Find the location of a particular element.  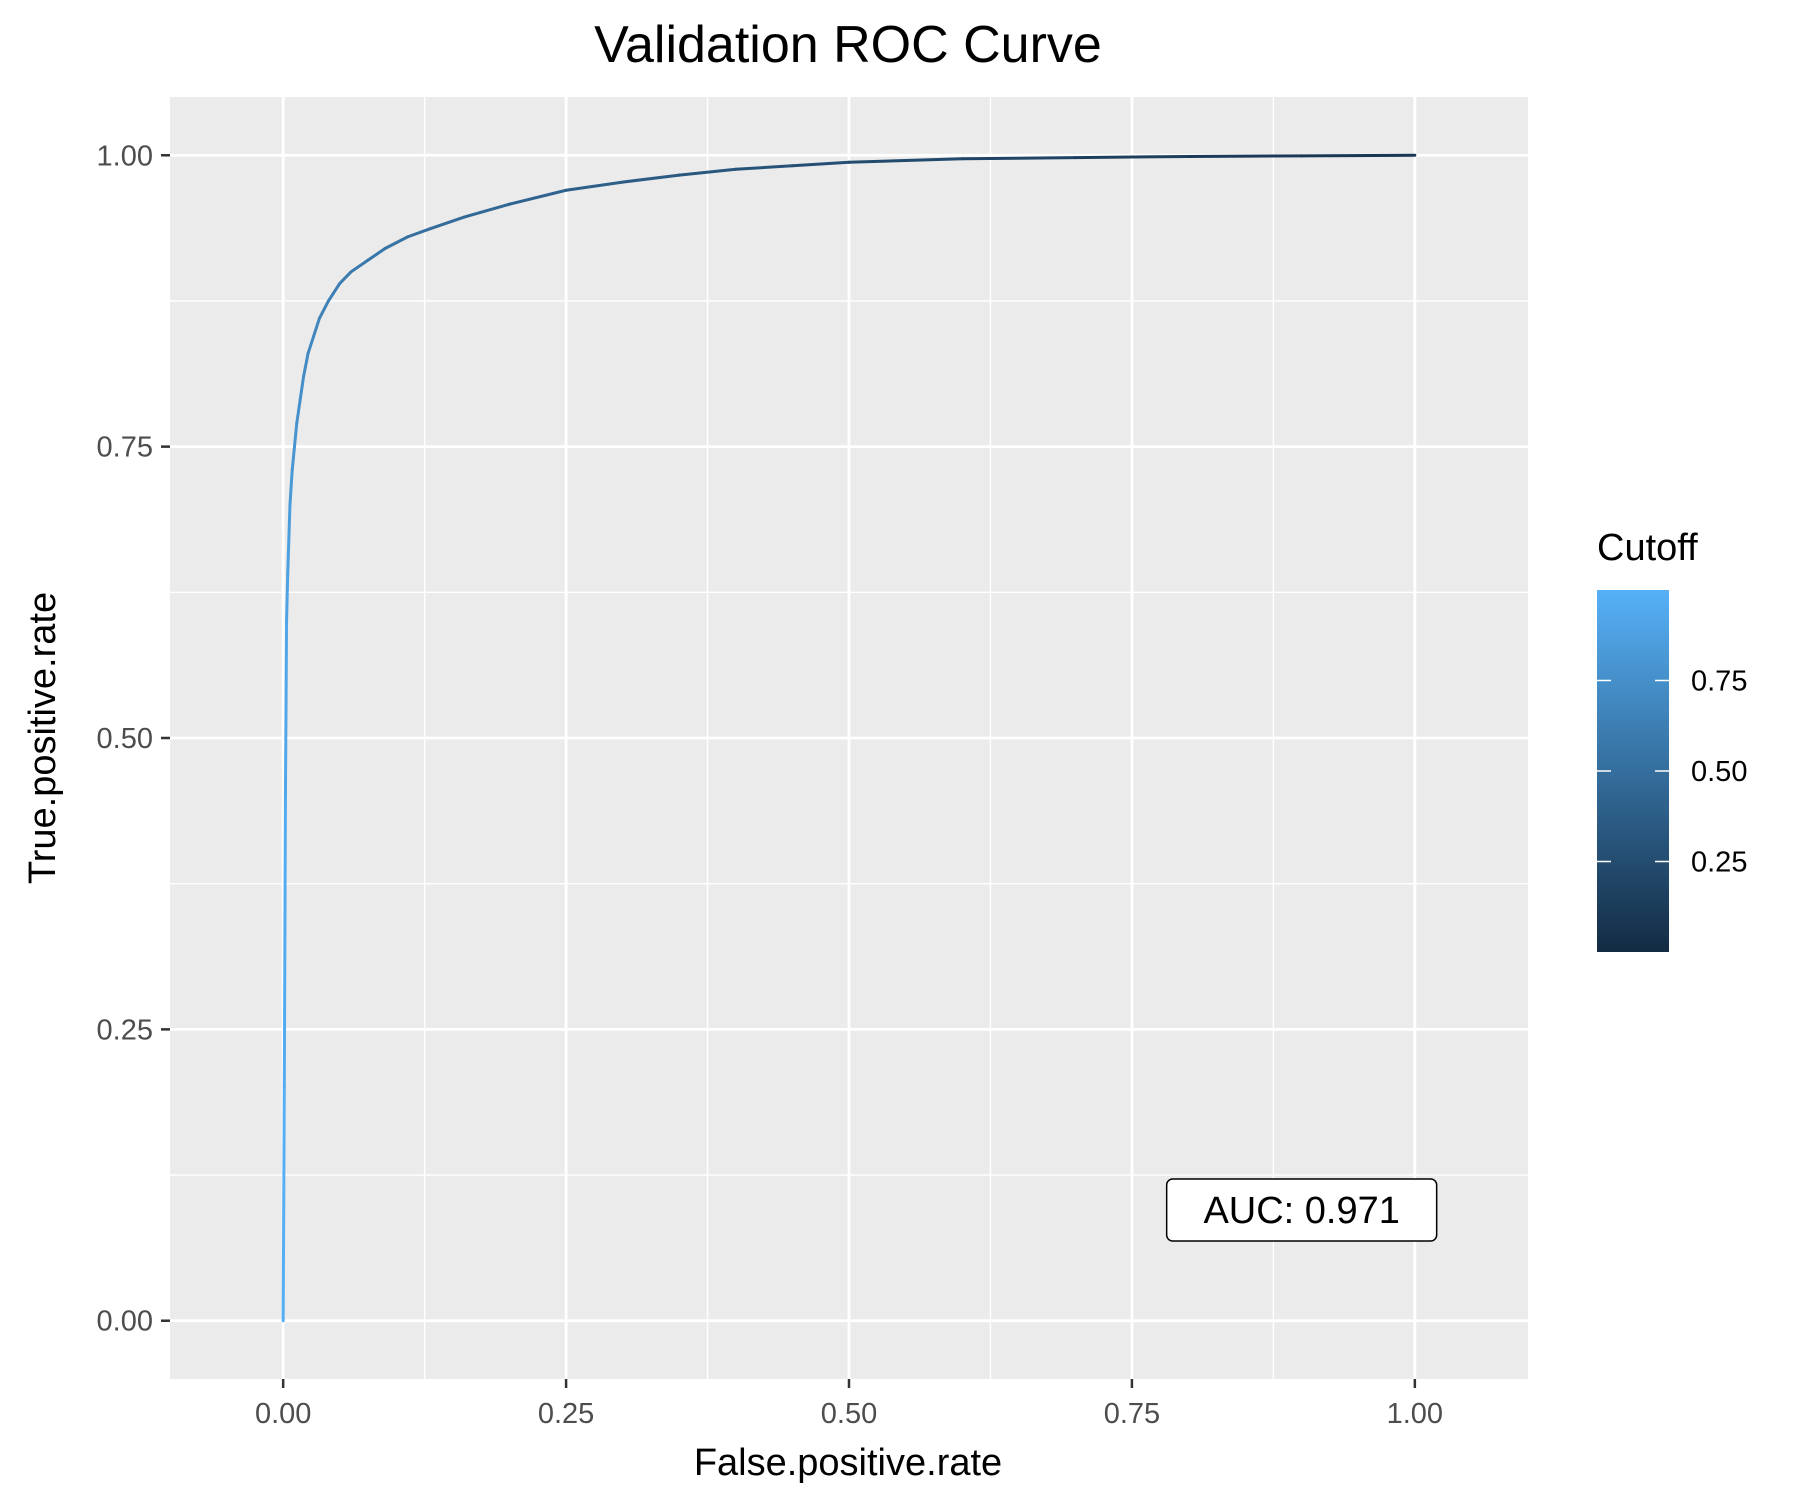

legend-tick-label: 0.50 is located at coordinates (1719, 772).